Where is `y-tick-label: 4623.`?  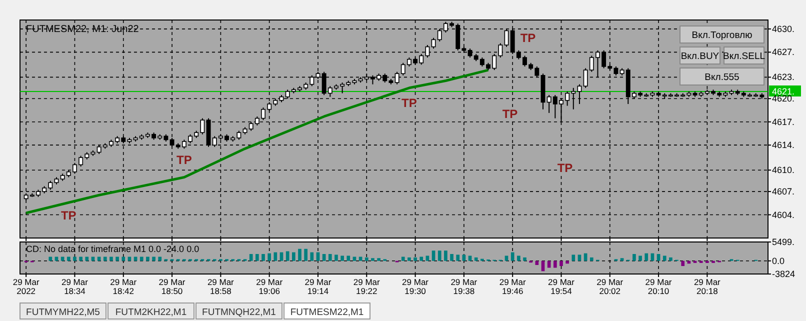 y-tick-label: 4623. is located at coordinates (783, 77).